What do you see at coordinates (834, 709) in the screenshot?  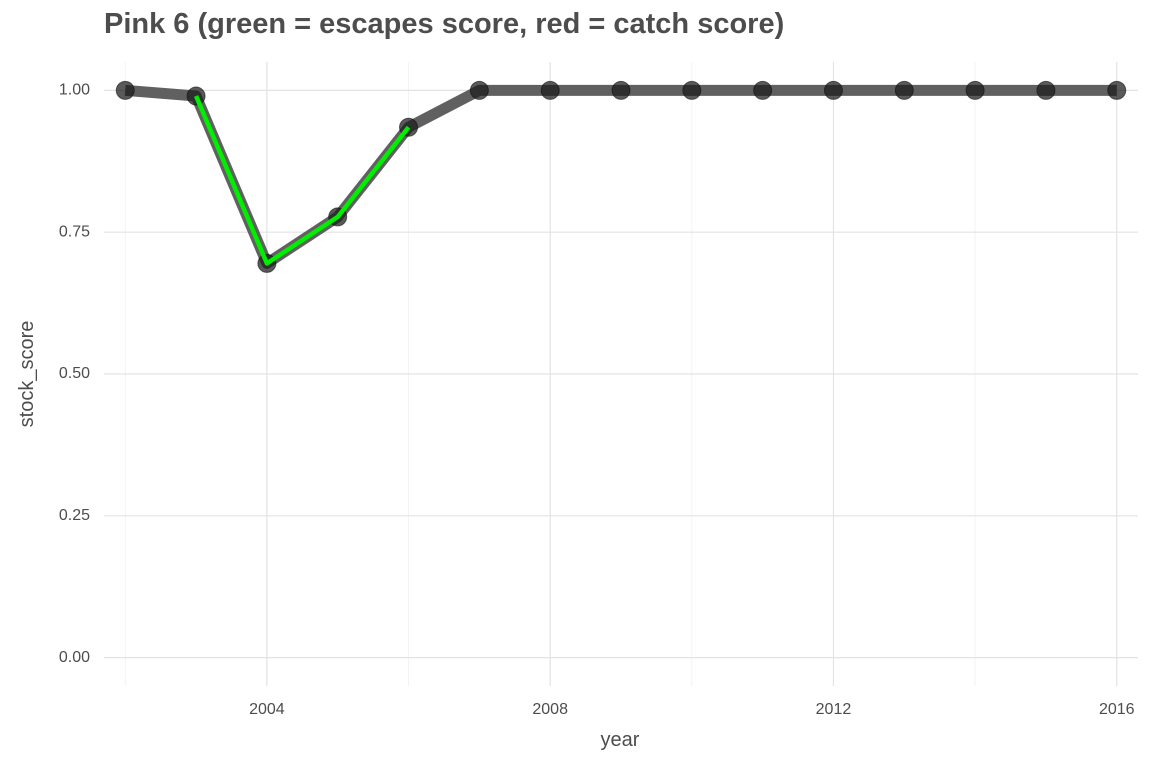 I see `x-tick-label: 2012` at bounding box center [834, 709].